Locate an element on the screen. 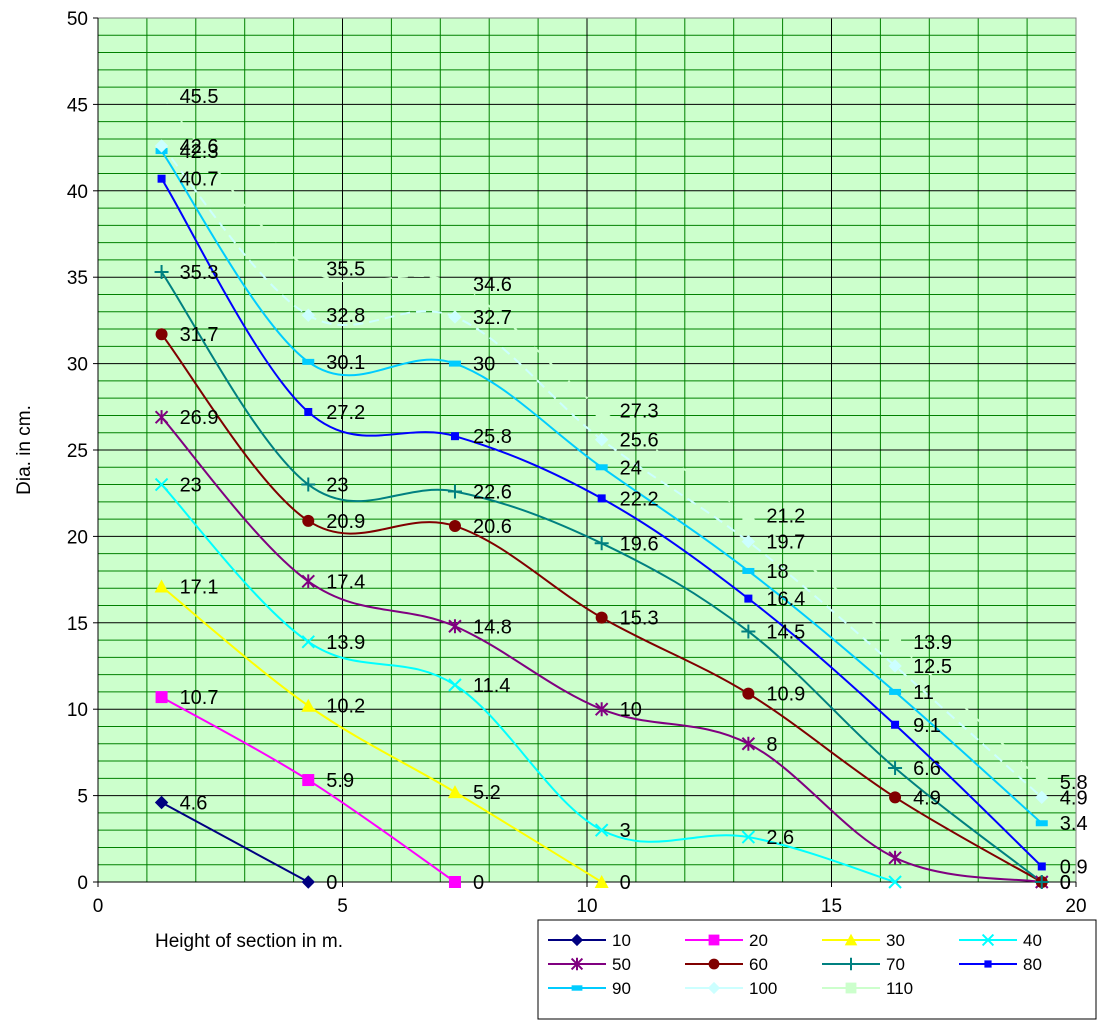 The height and width of the screenshot is (1023, 1097). legend-label-80: 80 is located at coordinates (1032, 964).